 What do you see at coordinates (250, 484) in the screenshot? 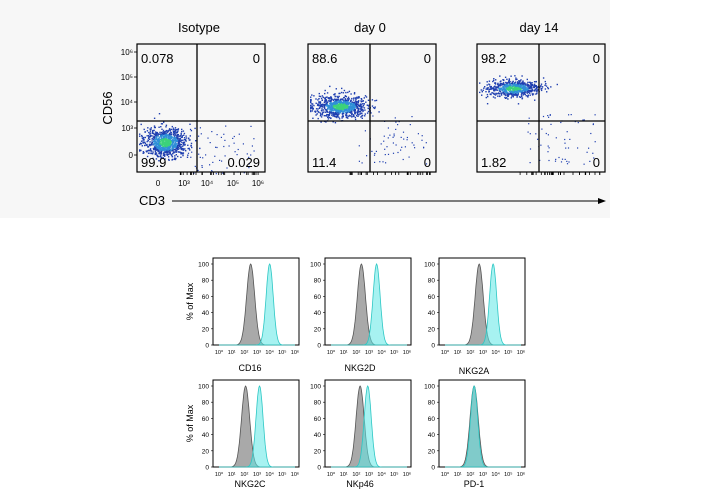
I see `marker-label: NKG2C` at bounding box center [250, 484].